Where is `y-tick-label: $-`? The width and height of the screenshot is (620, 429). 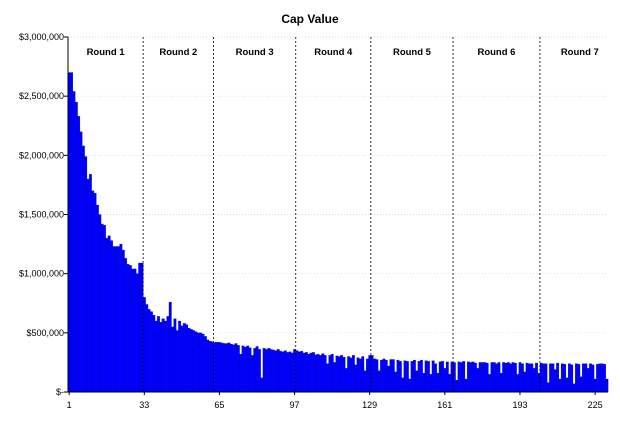 y-tick-label: $- is located at coordinates (60, 392).